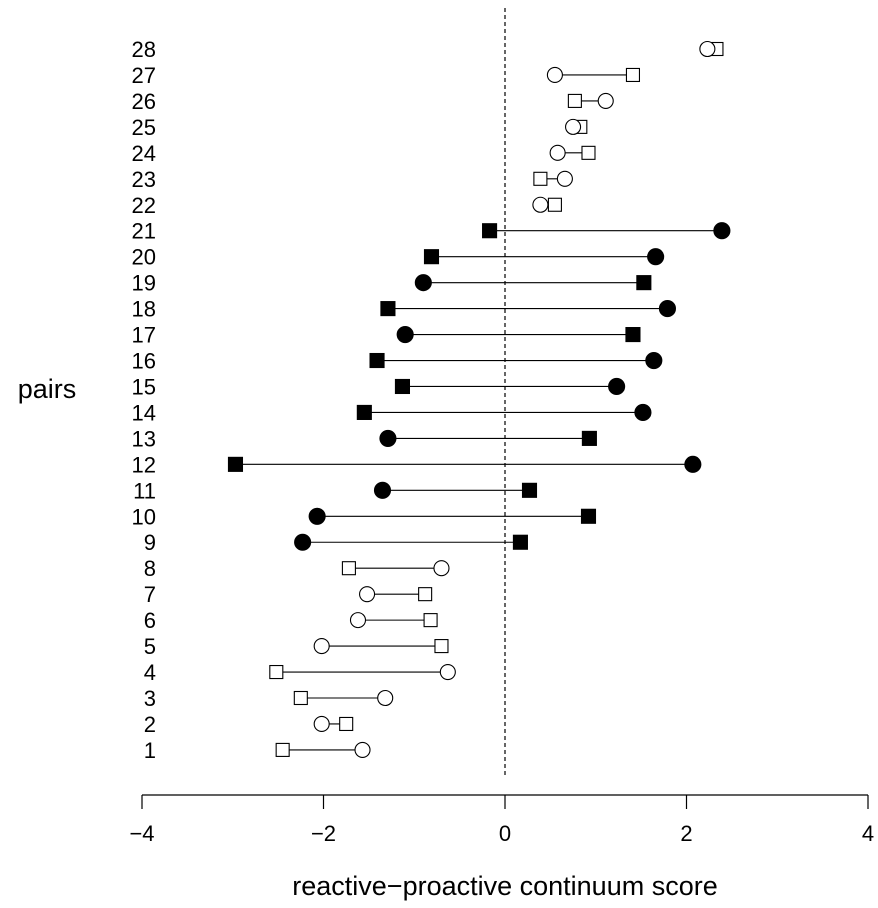 Image resolution: width=878 pixels, height=908 pixels. I want to click on x-tick-label-4: 4, so click(868, 833).